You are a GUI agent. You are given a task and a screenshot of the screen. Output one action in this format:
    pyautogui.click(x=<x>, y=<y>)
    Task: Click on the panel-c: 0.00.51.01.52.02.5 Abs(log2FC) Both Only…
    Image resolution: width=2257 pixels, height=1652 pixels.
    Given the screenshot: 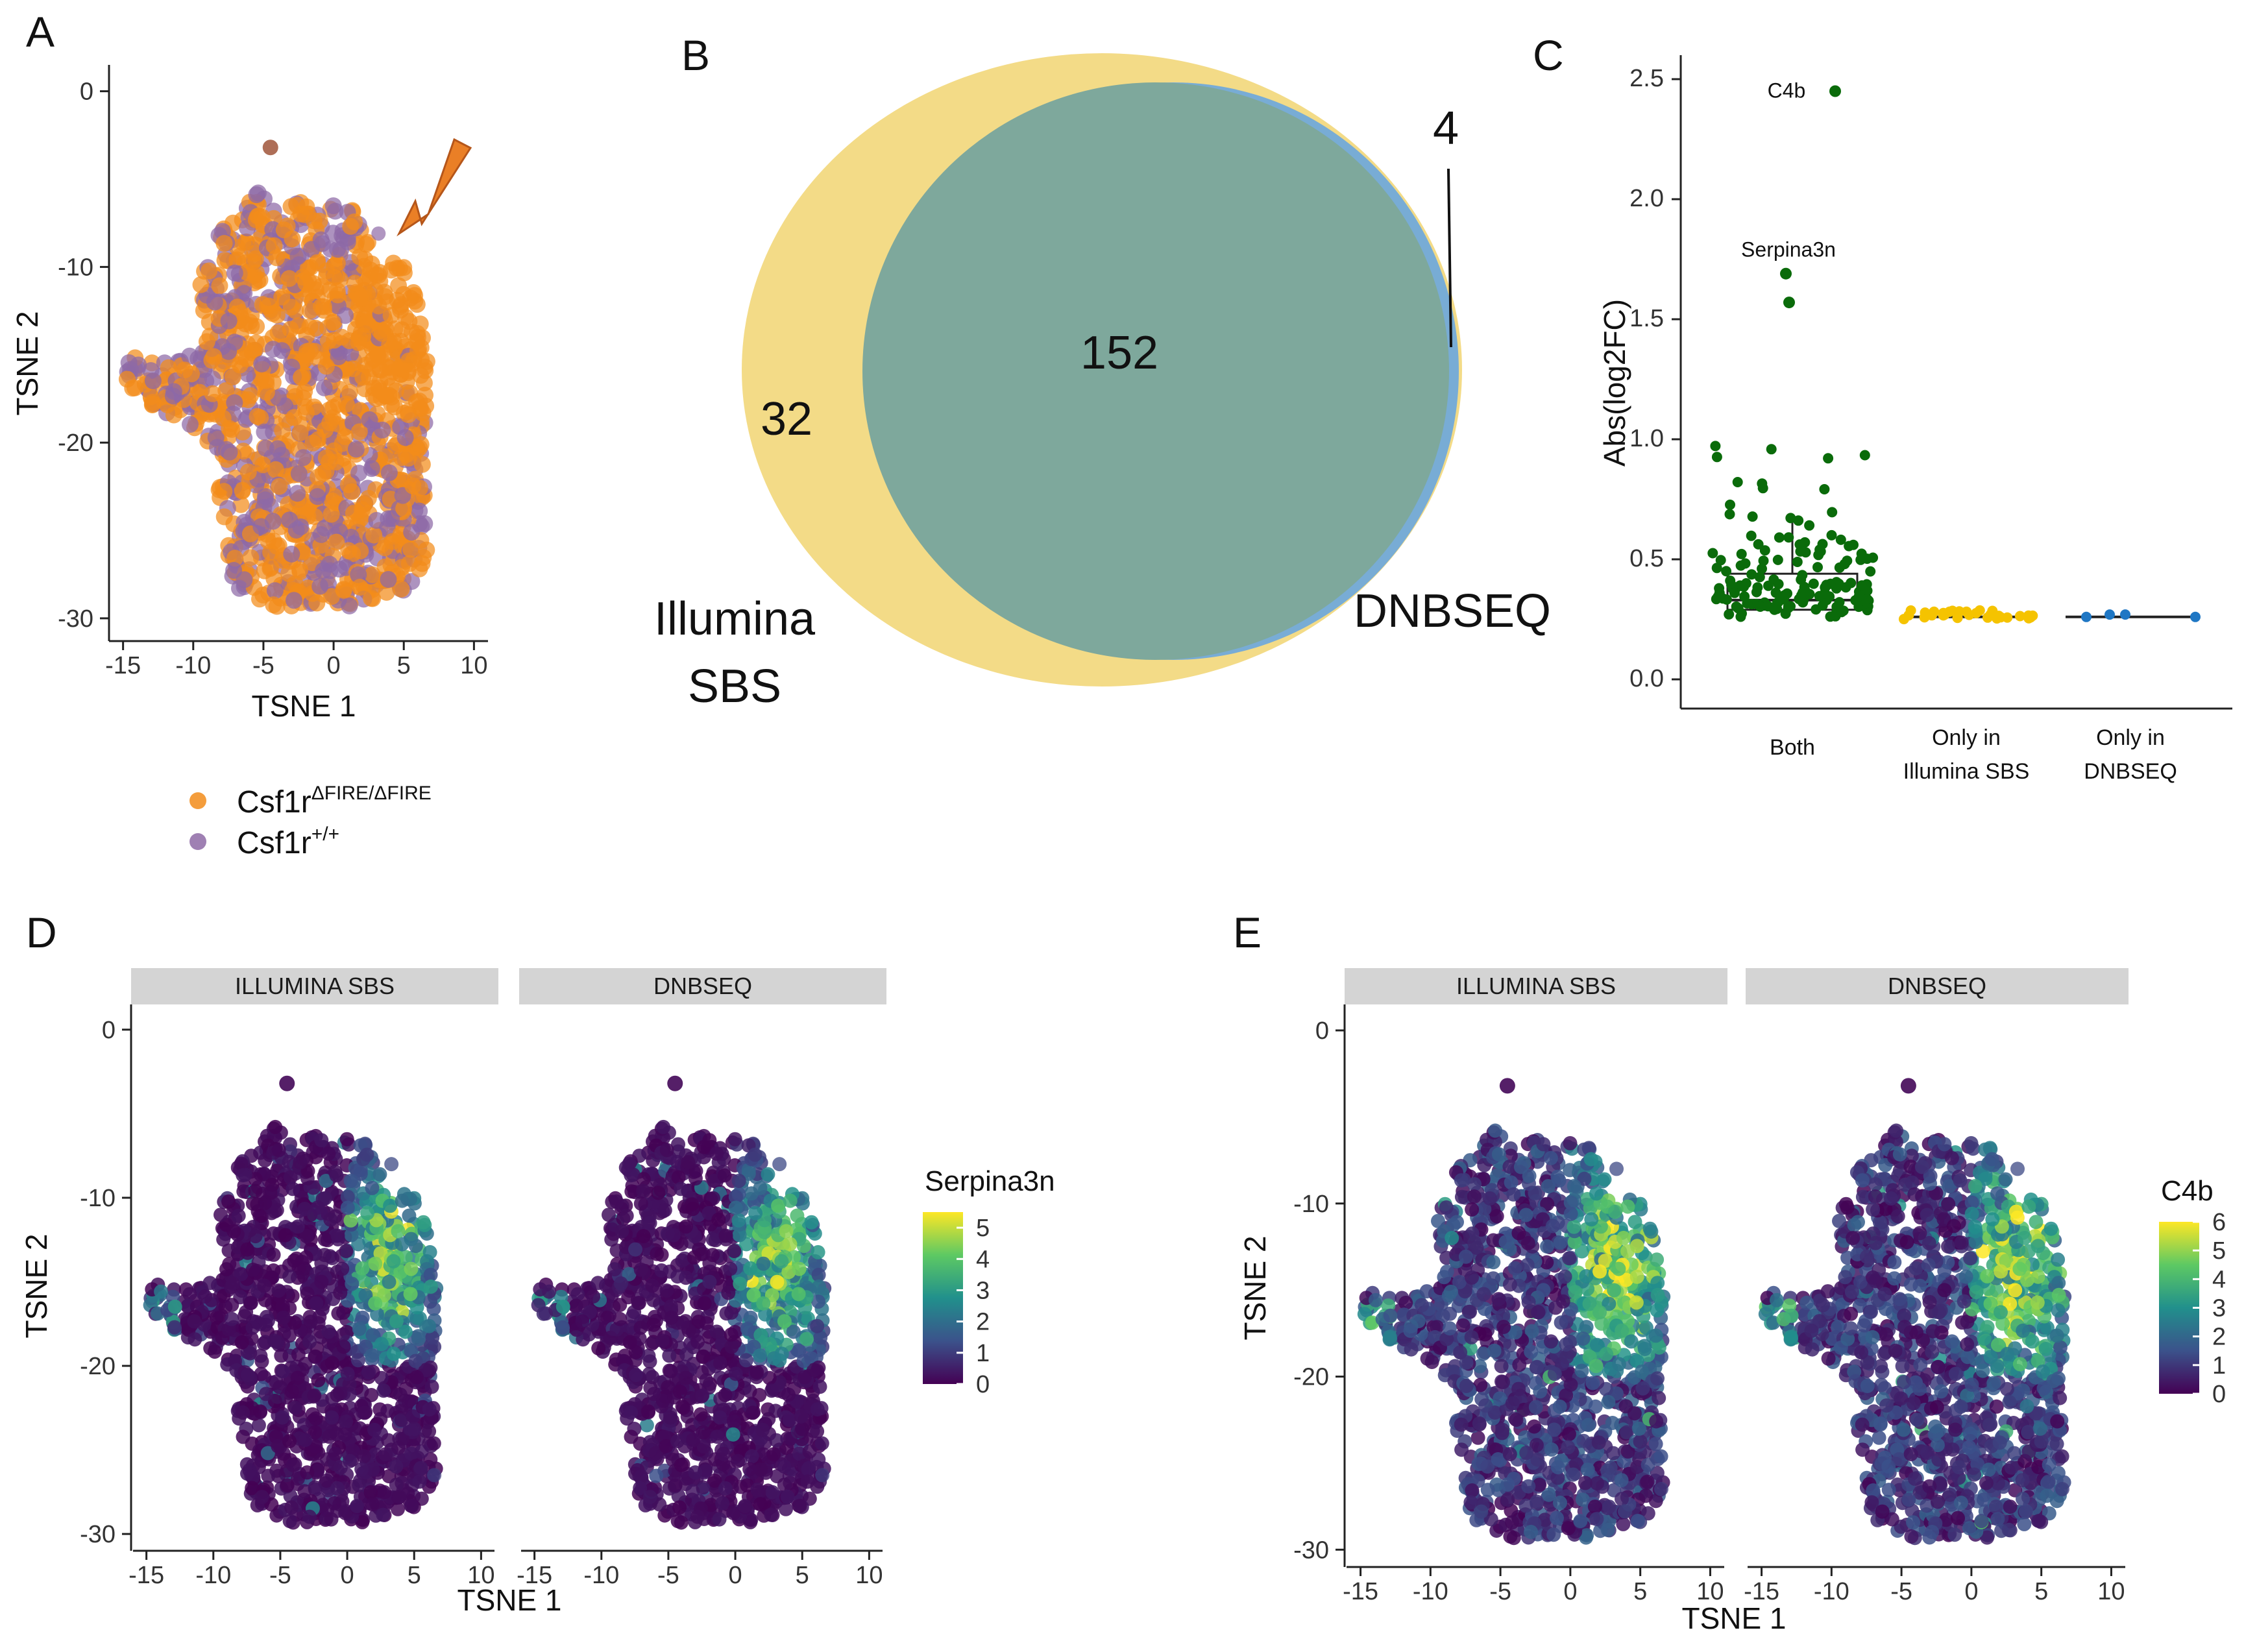 What is the action you would take?
    pyautogui.click(x=1915, y=419)
    